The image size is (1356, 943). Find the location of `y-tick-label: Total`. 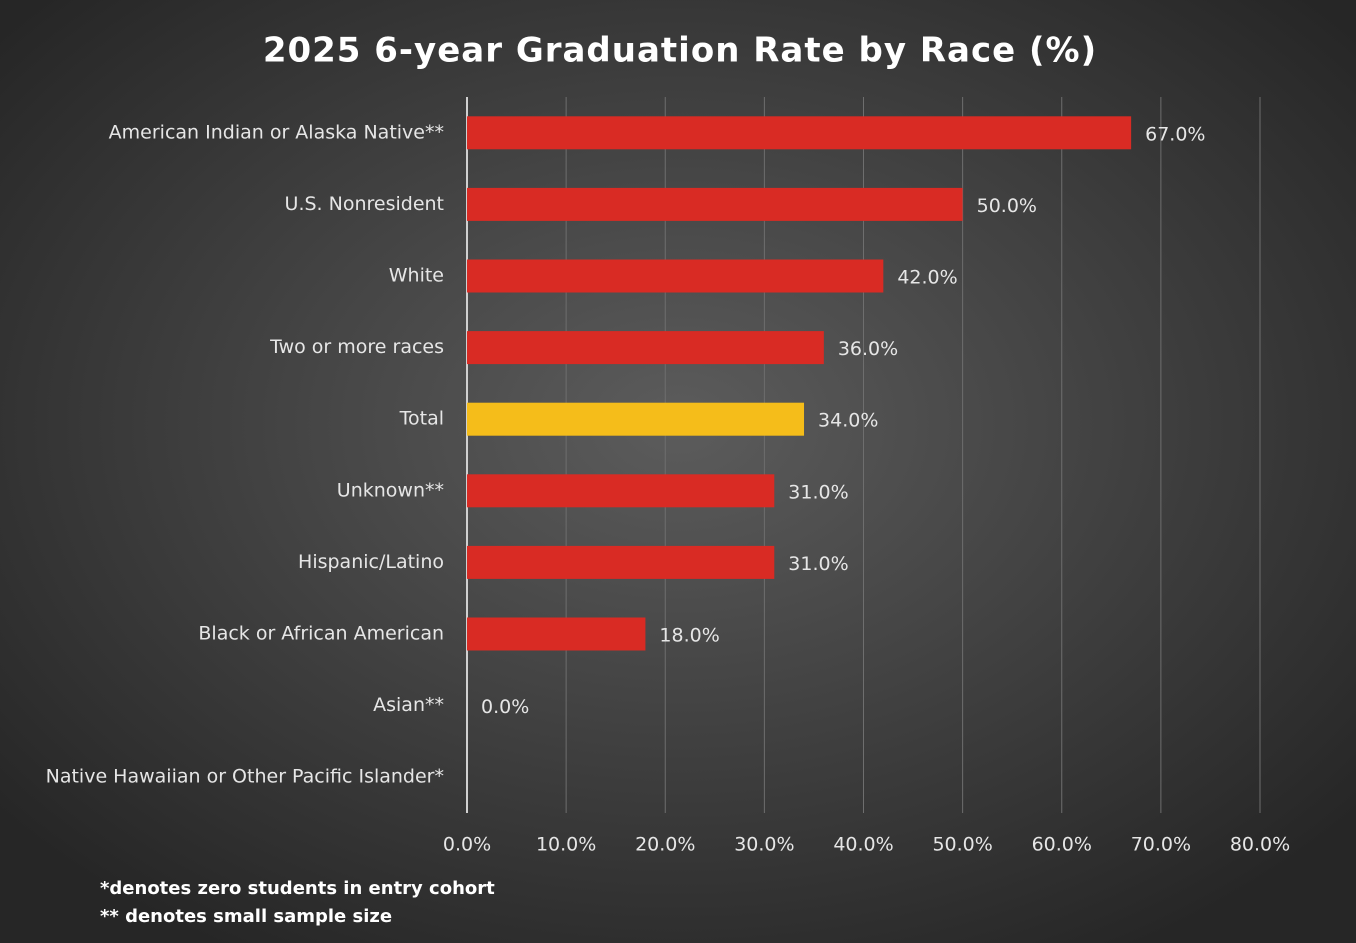

y-tick-label: Total is located at coordinates (421, 419).